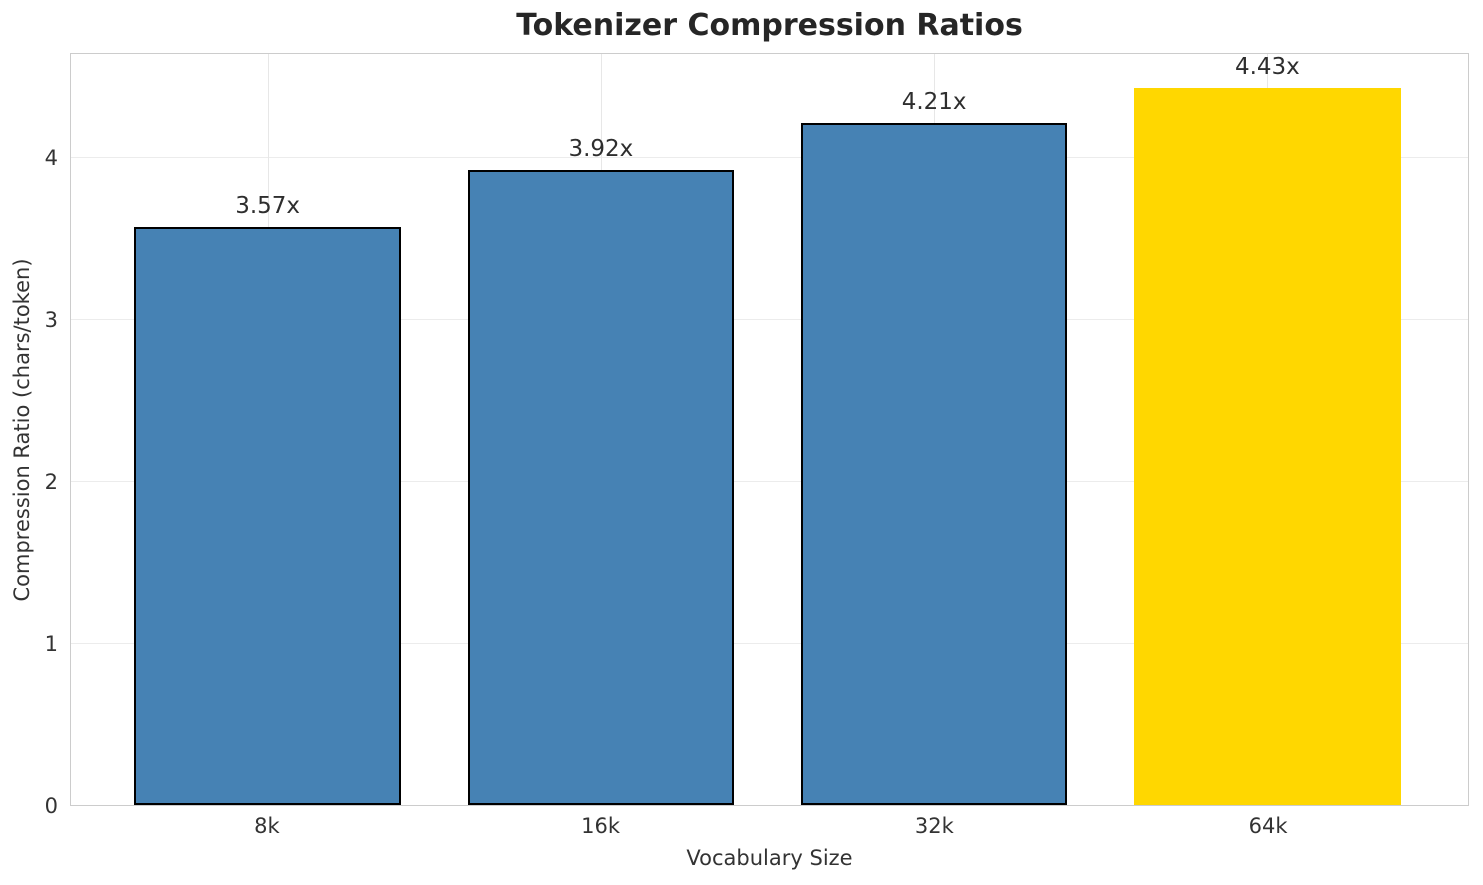 The width and height of the screenshot is (1483, 885). I want to click on bar-16k, so click(601, 487).